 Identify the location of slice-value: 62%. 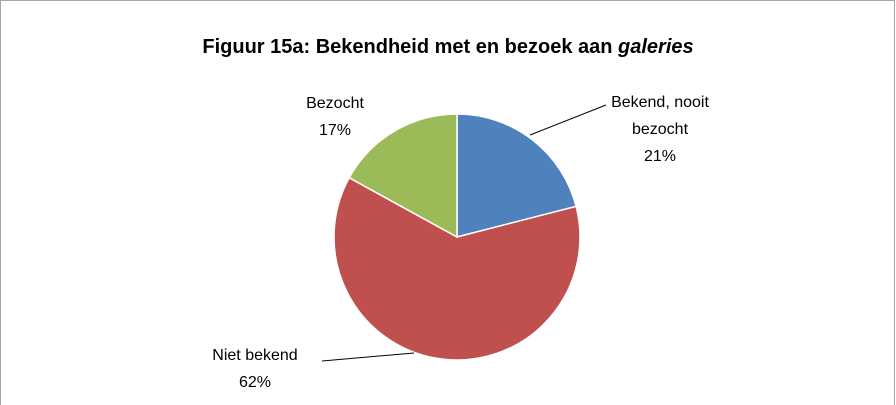
(255, 382).